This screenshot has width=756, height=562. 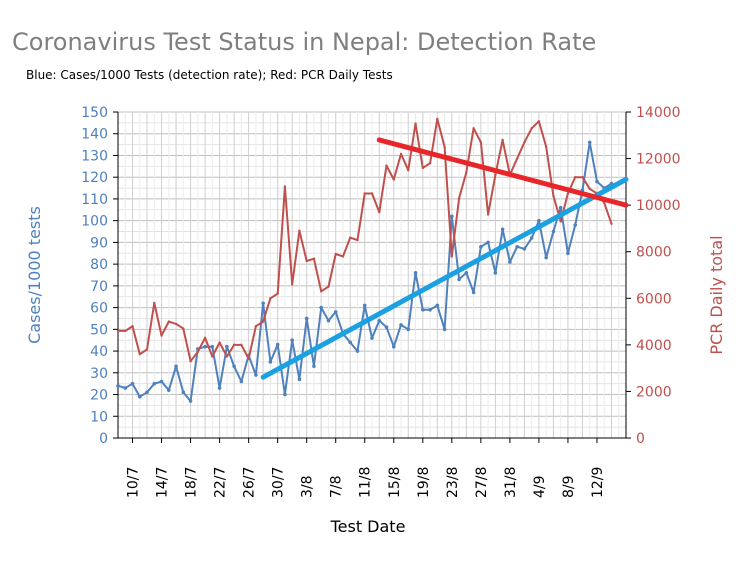 What do you see at coordinates (658, 160) in the screenshot?
I see `y2-tick-label: 12000` at bounding box center [658, 160].